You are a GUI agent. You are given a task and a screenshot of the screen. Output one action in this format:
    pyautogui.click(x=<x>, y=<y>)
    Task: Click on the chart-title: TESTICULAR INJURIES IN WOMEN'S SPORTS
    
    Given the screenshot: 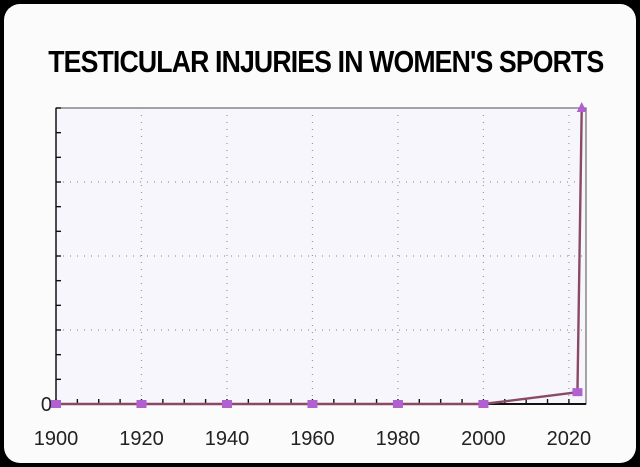 What is the action you would take?
    pyautogui.click(x=326, y=61)
    